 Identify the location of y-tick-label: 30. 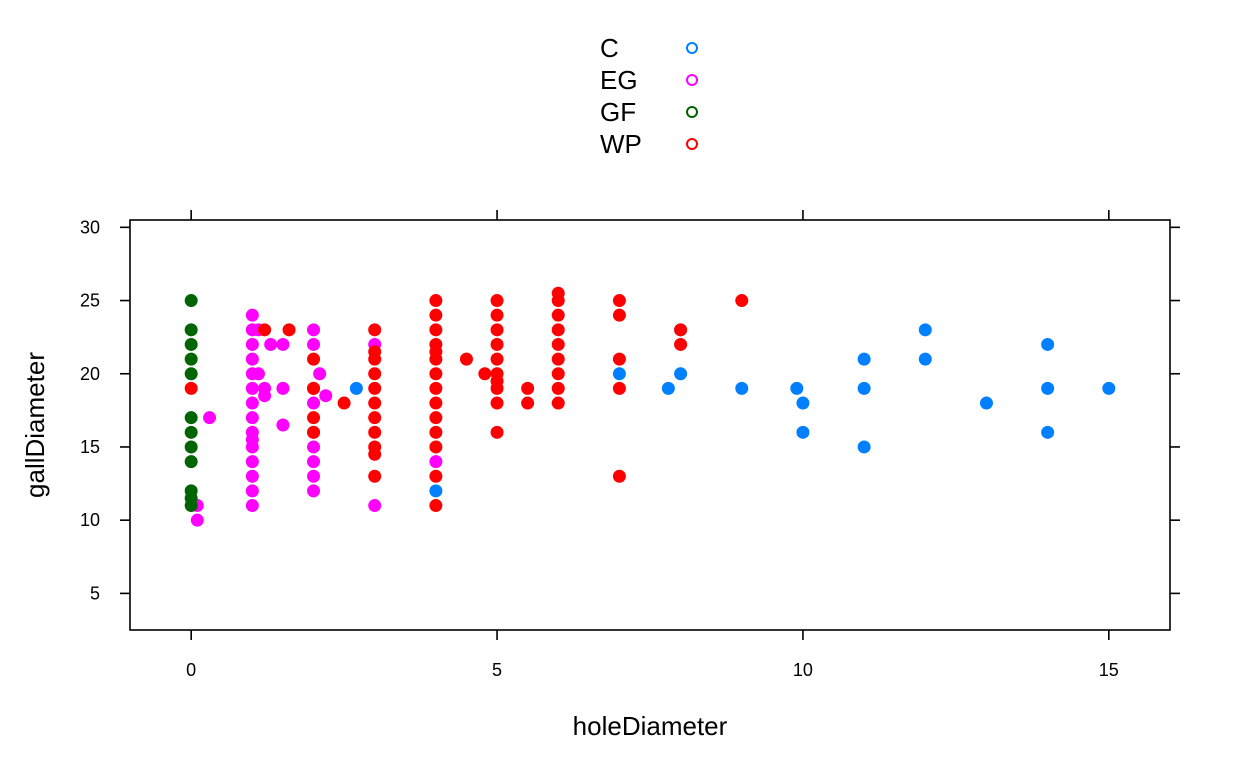
(90, 227).